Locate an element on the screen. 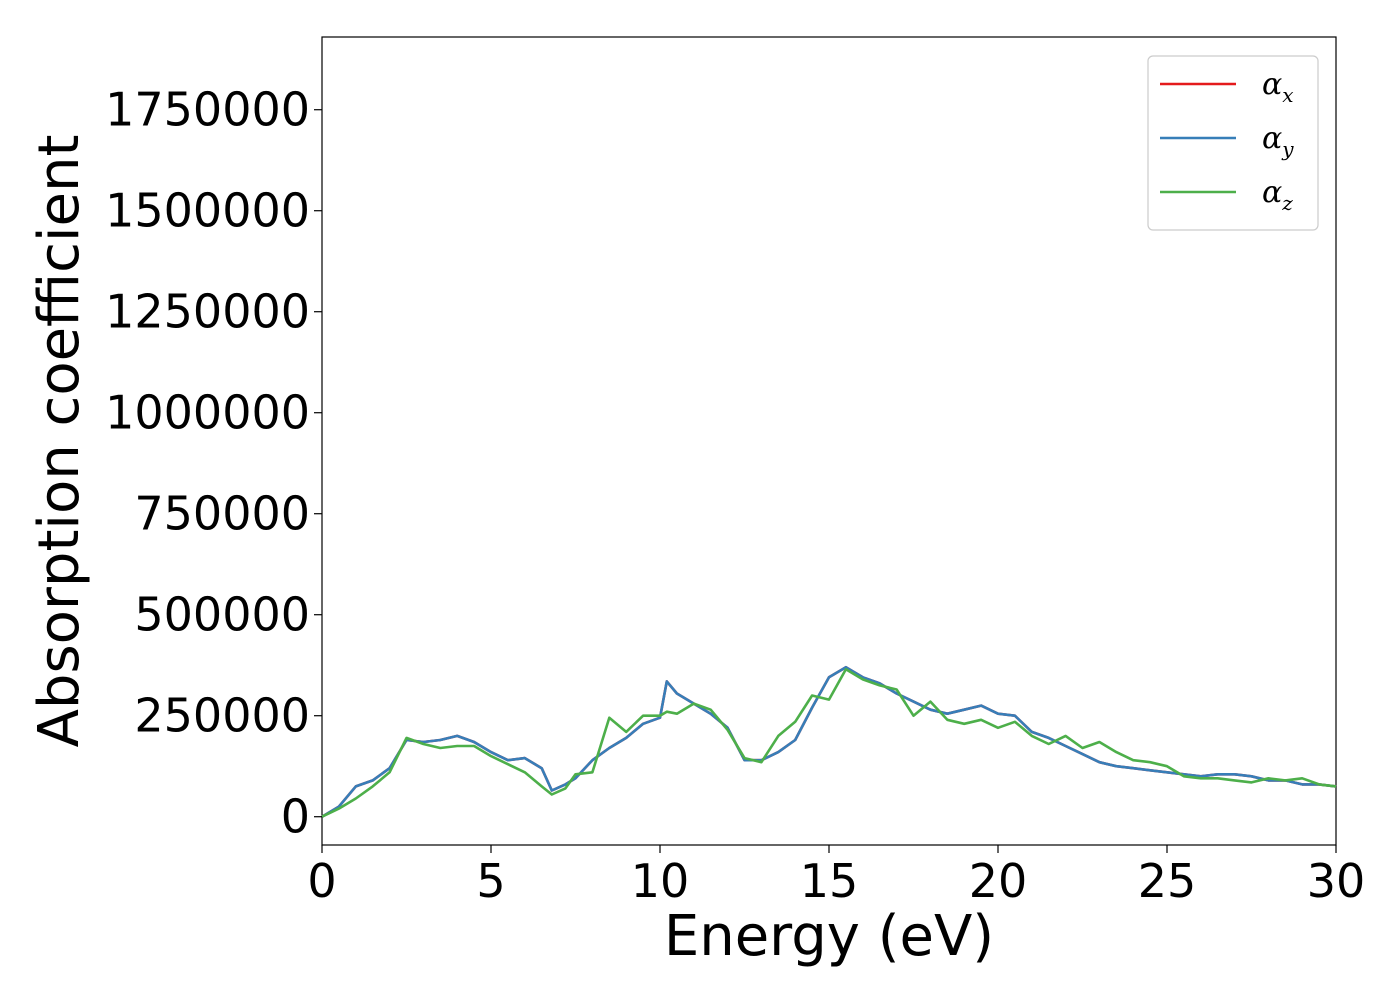 This screenshot has width=1400, height=1005. x-axis: 0 5 10 15 20 25 30 is located at coordinates (836, 876).